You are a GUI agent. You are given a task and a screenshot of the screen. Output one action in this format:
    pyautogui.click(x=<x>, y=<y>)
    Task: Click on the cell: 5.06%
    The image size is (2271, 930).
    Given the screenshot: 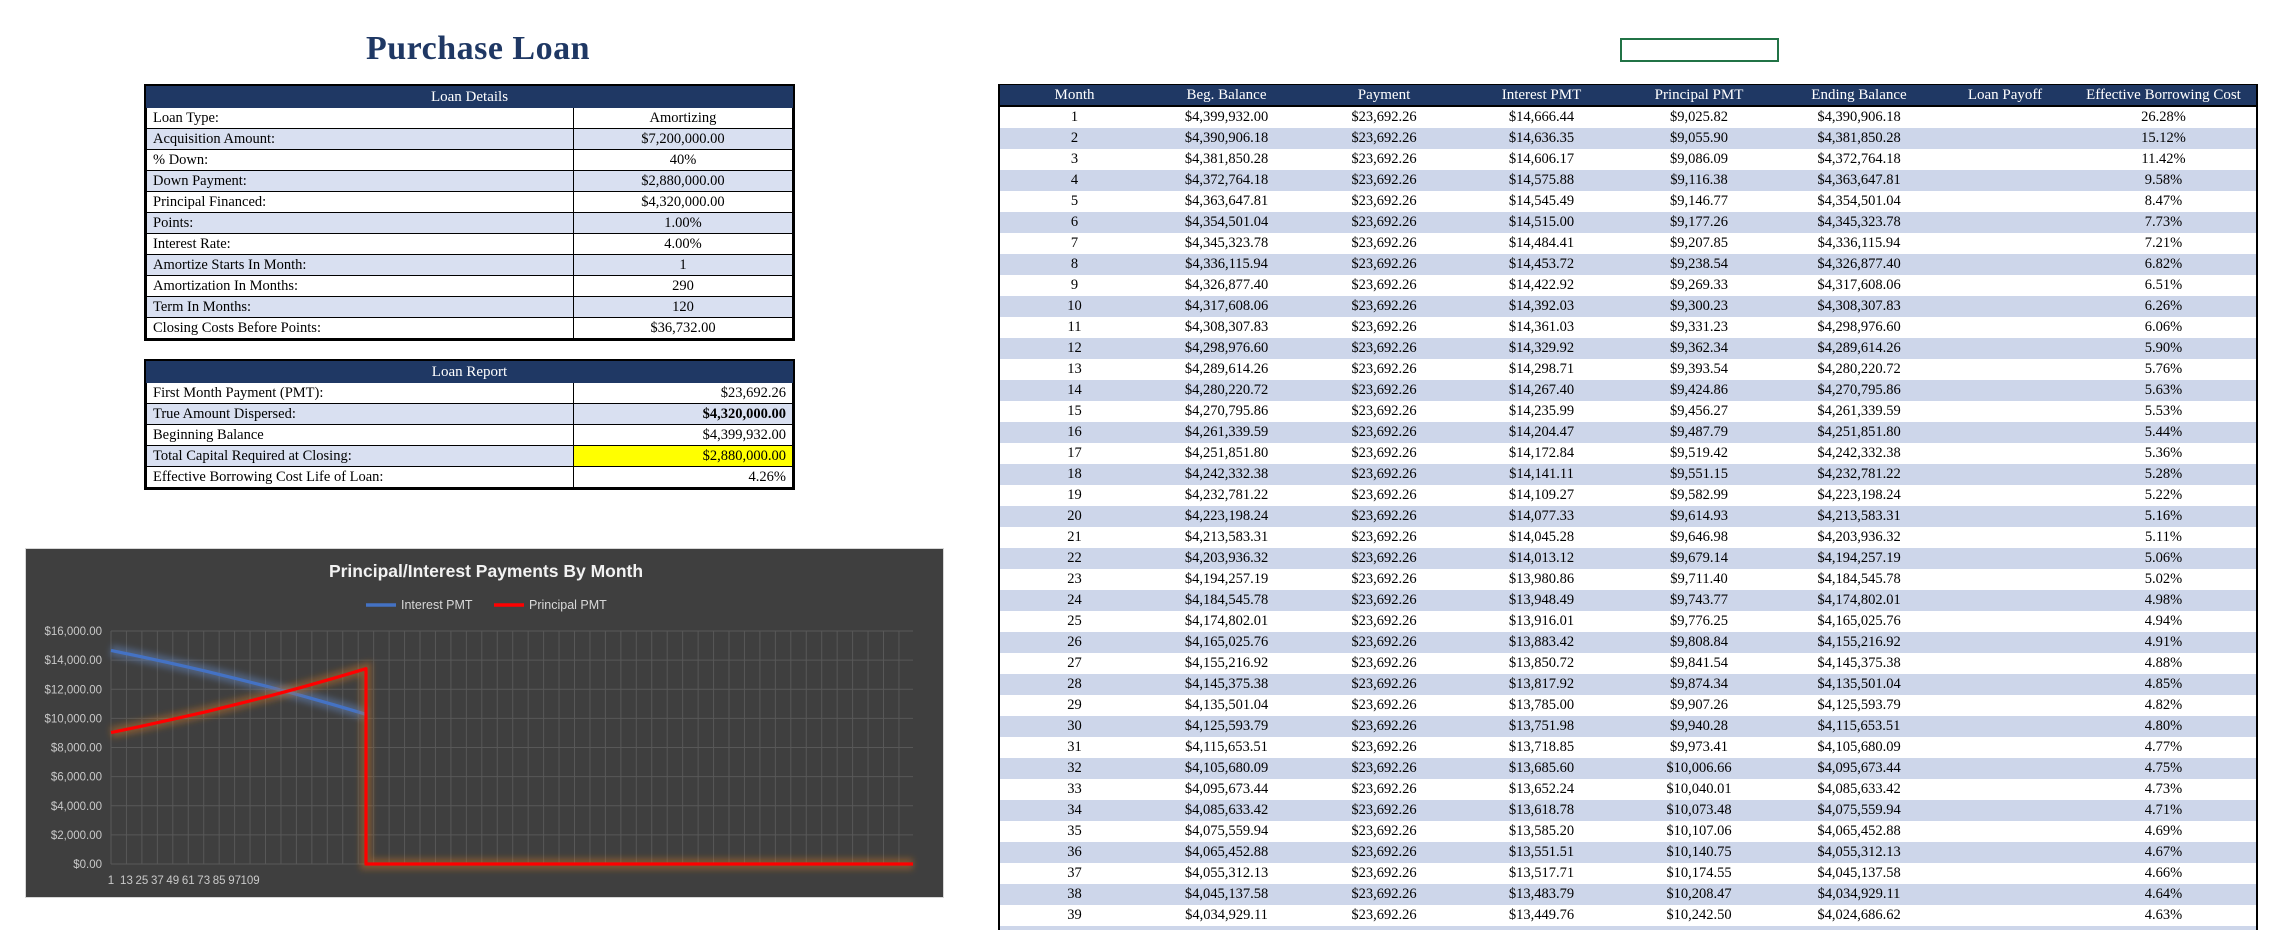 What is the action you would take?
    pyautogui.click(x=2163, y=558)
    